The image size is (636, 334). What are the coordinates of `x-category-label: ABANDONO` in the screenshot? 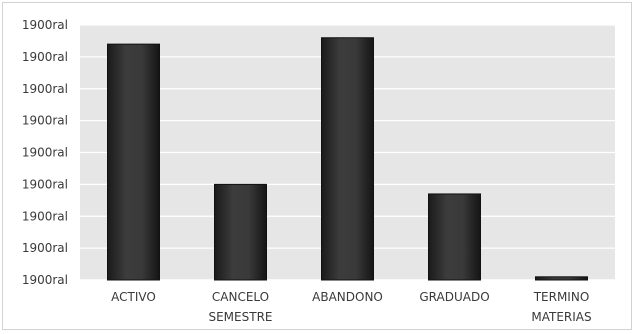 It's located at (347, 297).